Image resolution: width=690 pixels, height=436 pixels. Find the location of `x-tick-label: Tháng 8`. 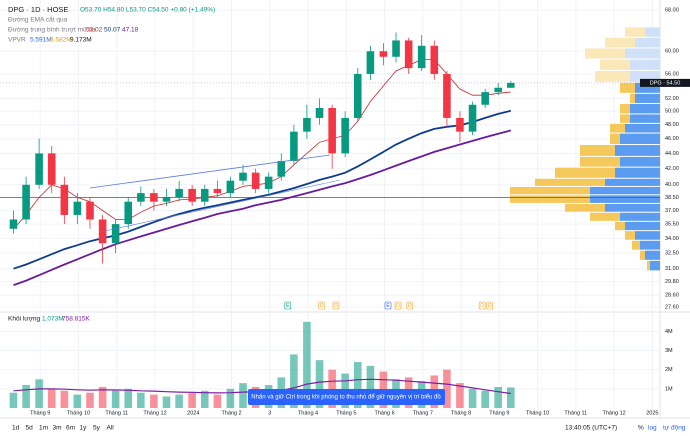

x-tick-label: Tháng 8 is located at coordinates (461, 413).